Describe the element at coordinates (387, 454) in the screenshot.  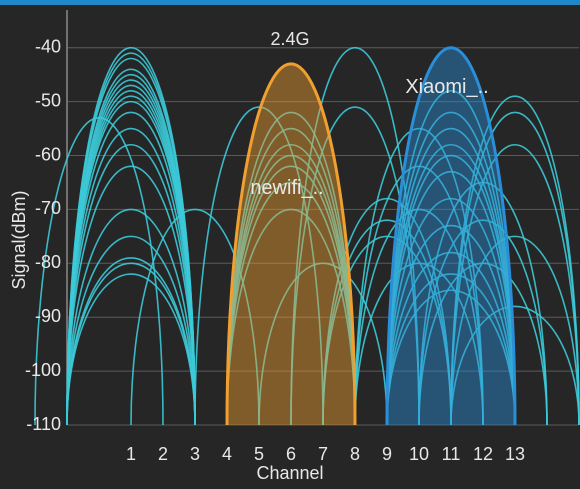
I see `x-tick-label: 9` at that location.